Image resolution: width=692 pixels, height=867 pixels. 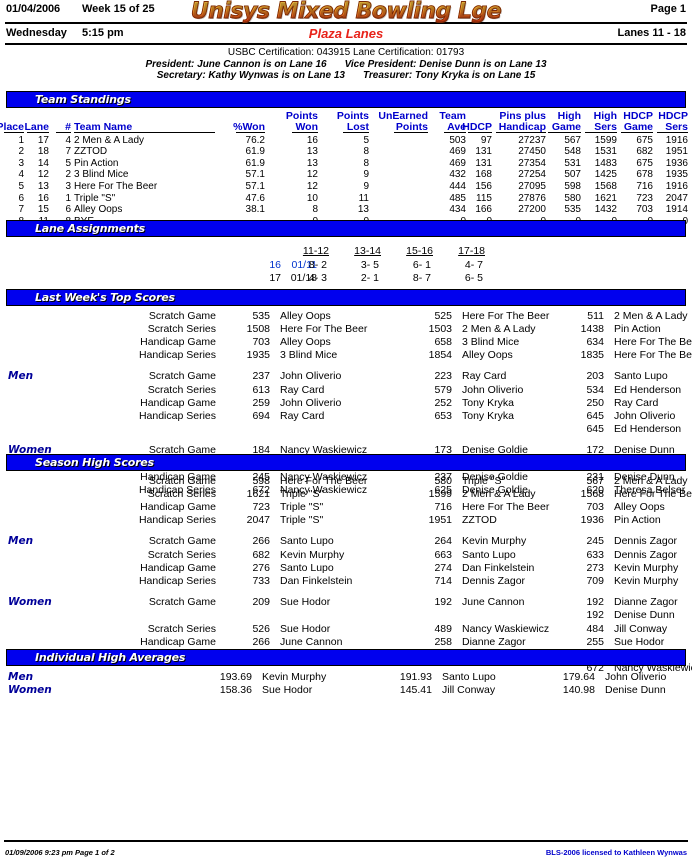 What do you see at coordinates (261, 541) in the screenshot?
I see `season-men-value-1: 266` at bounding box center [261, 541].